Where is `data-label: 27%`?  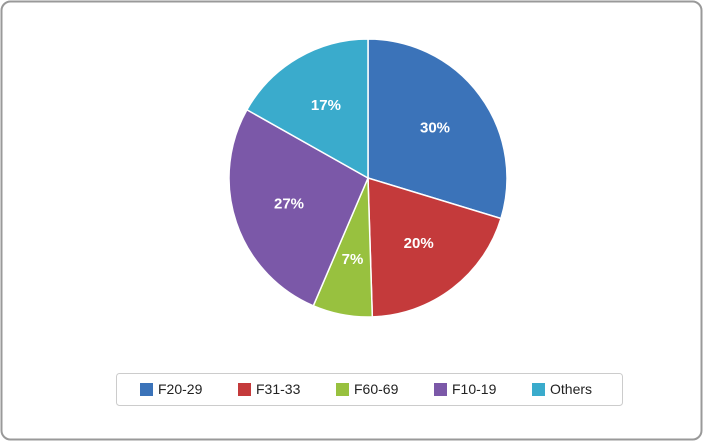
data-label: 27% is located at coordinates (289, 204).